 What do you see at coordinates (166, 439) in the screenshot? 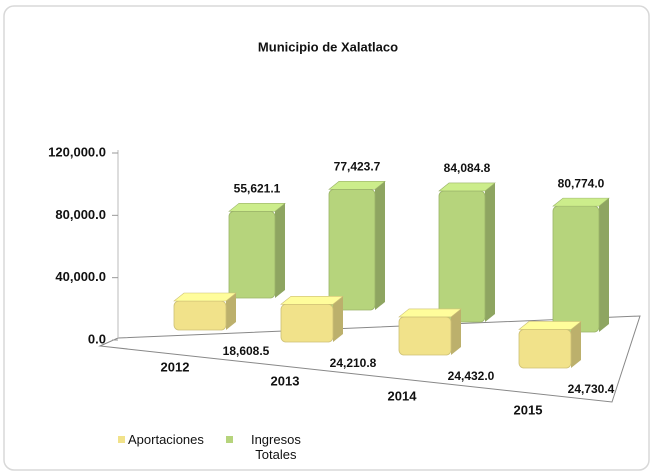
I see `legend-label: Aportaciones` at bounding box center [166, 439].